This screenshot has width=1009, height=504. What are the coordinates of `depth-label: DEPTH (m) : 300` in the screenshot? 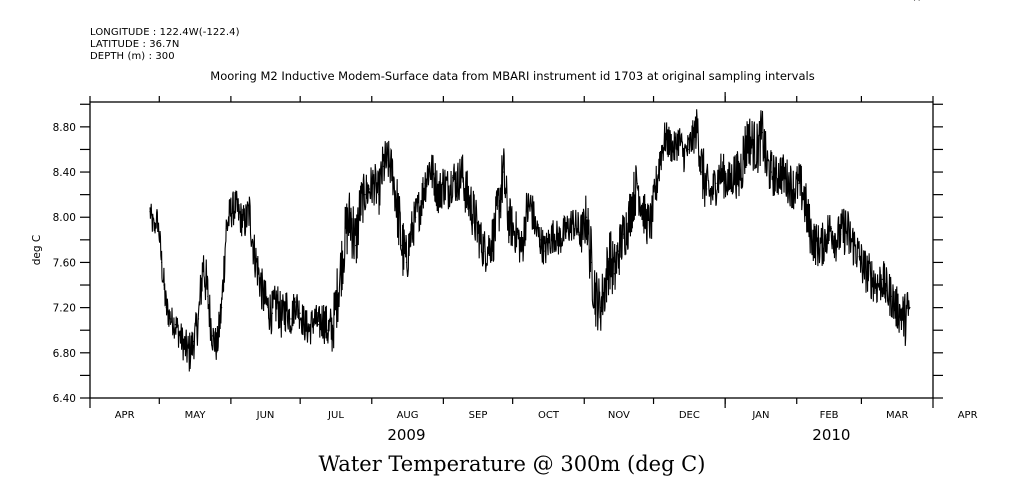 It's located at (132, 56).